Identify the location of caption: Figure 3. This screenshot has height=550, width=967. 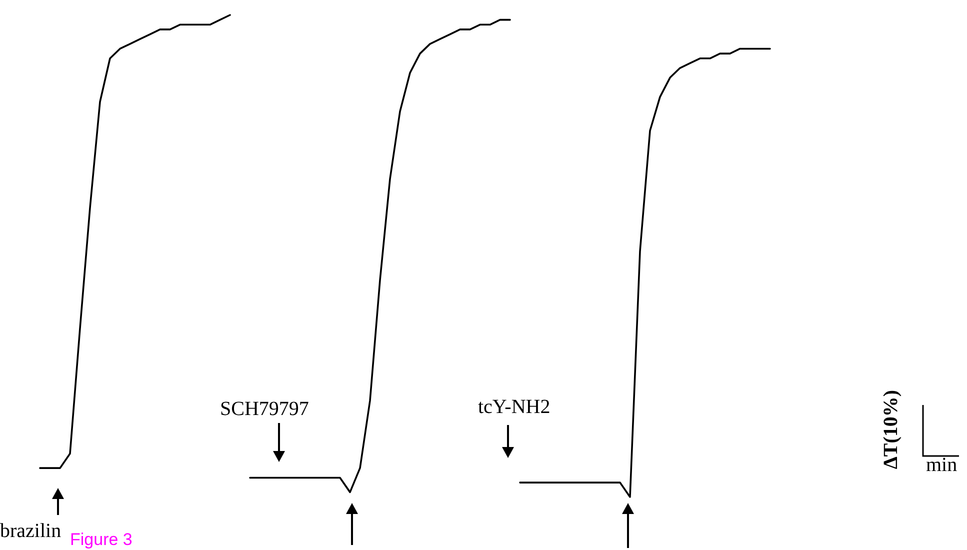
(101, 540).